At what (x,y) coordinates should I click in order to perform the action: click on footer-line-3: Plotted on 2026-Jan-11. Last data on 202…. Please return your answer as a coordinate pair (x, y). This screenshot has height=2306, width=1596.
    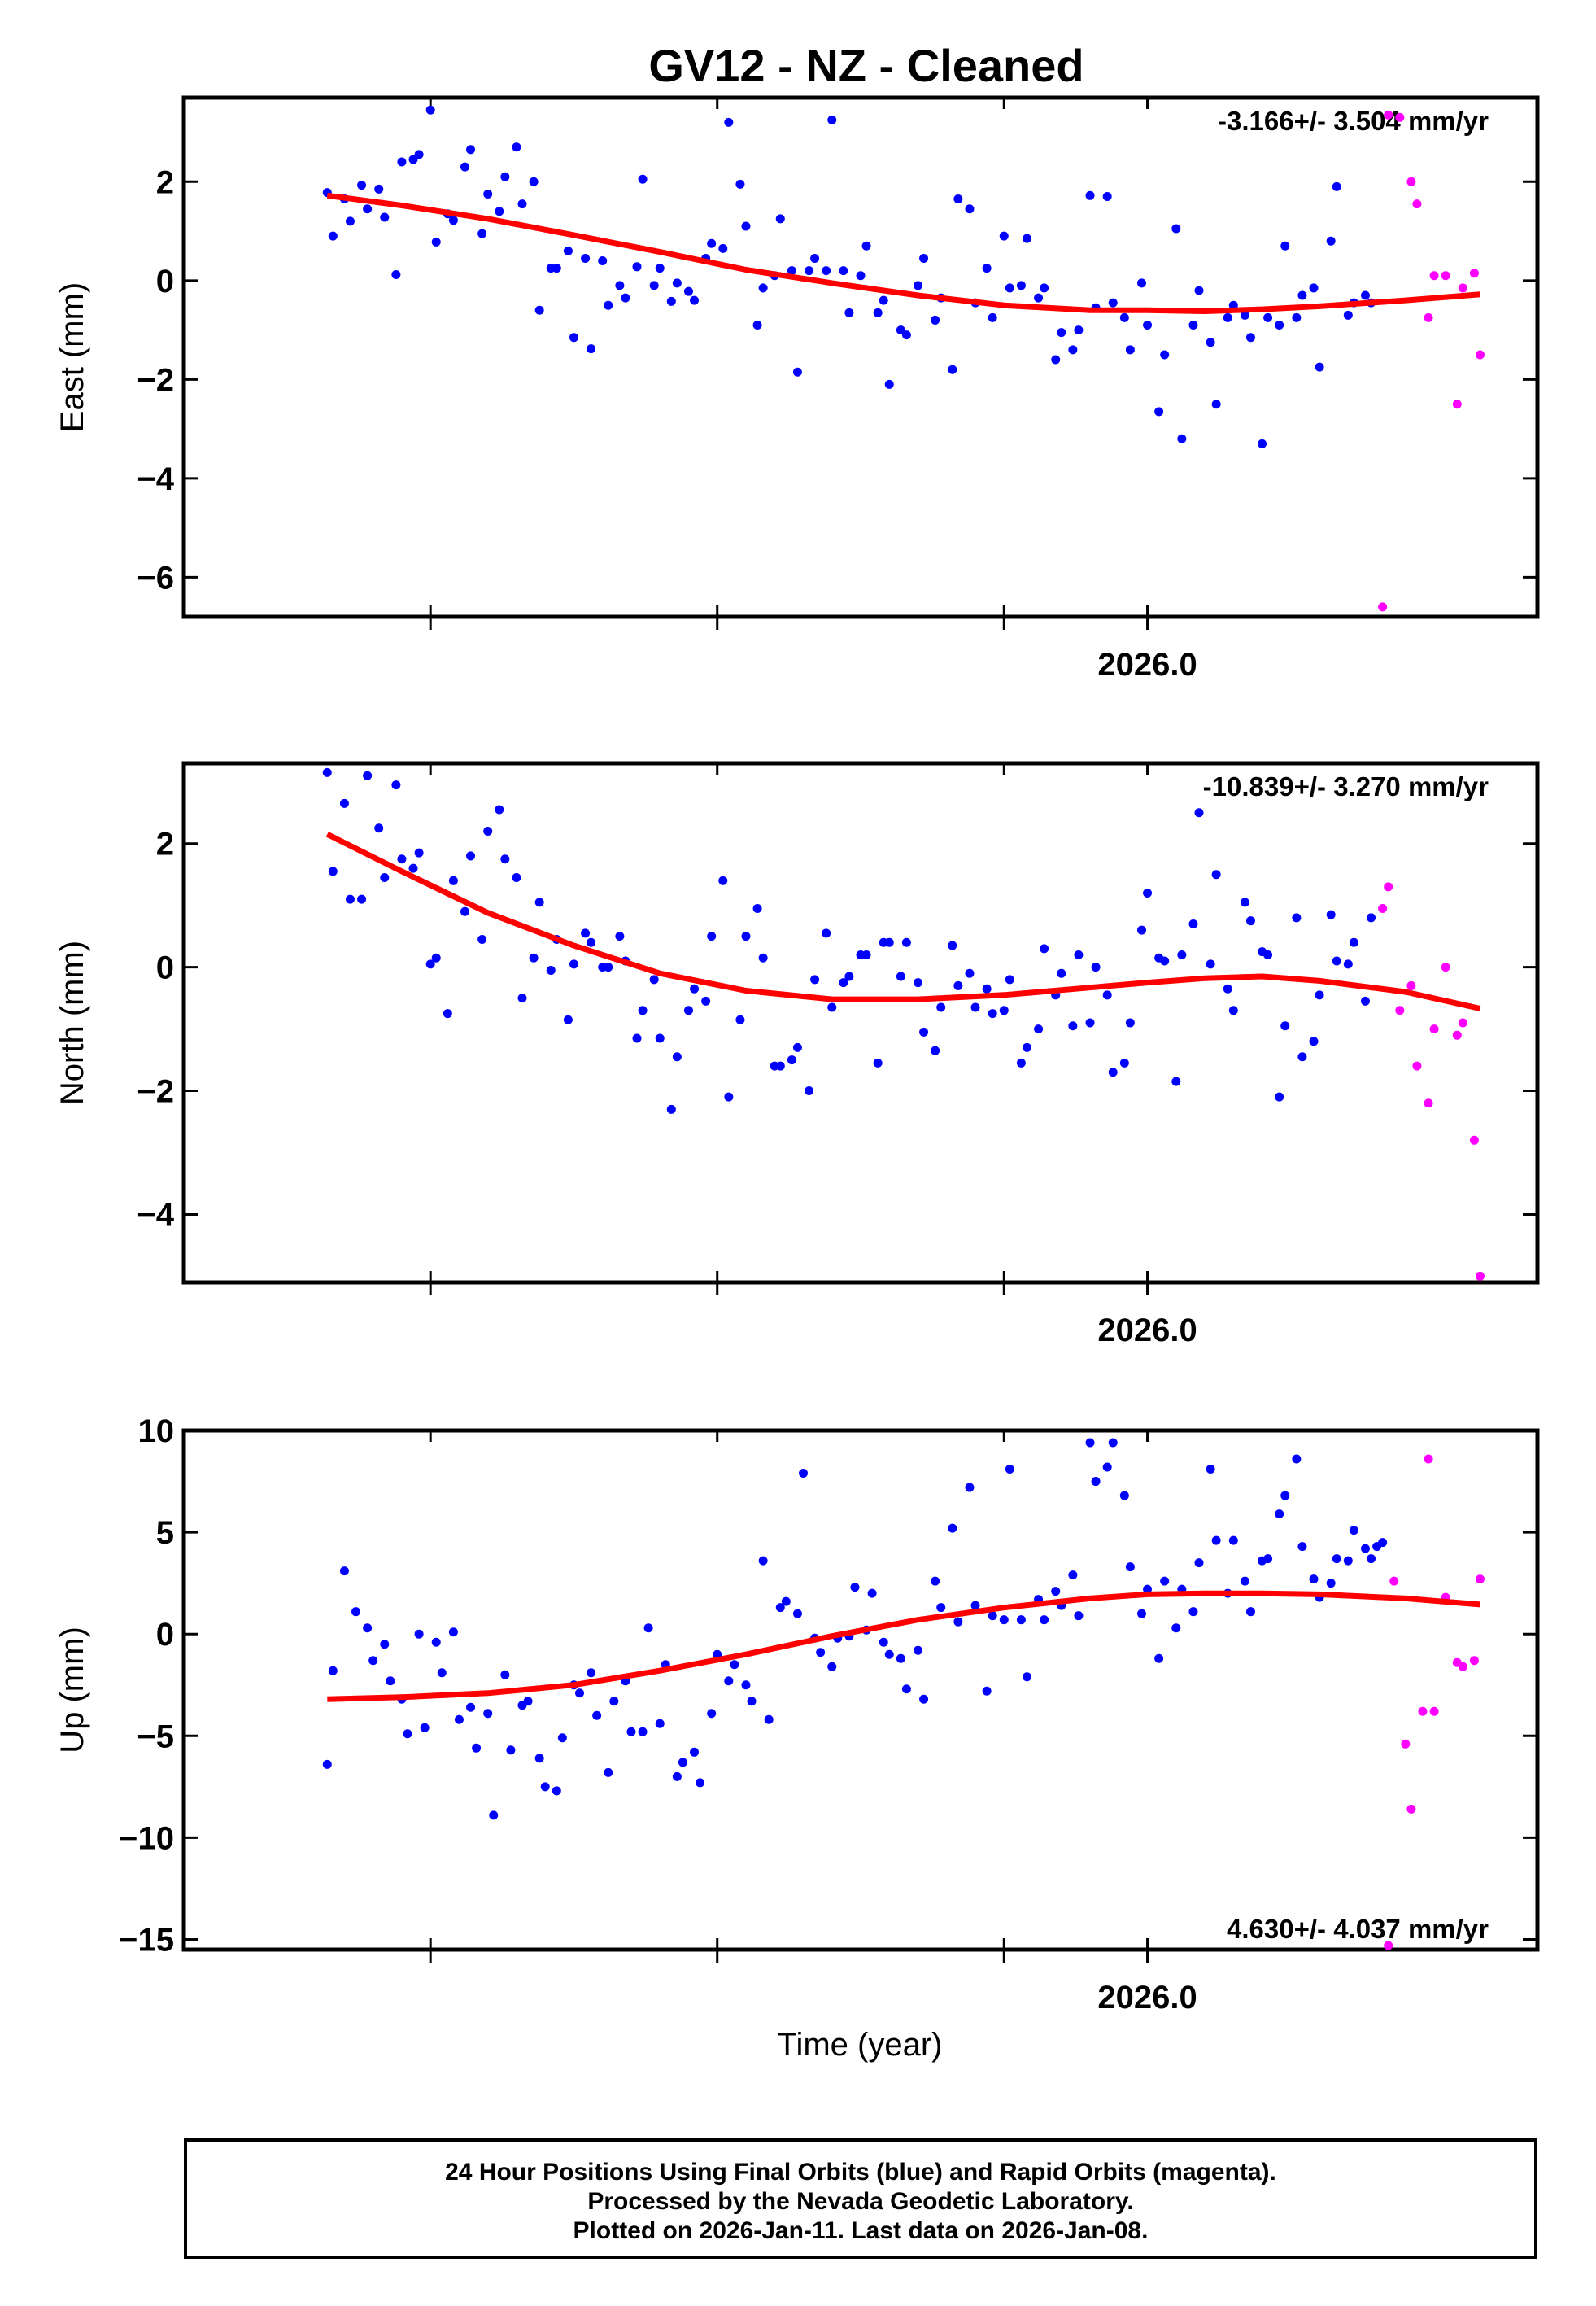
    Looking at the image, I should click on (861, 2230).